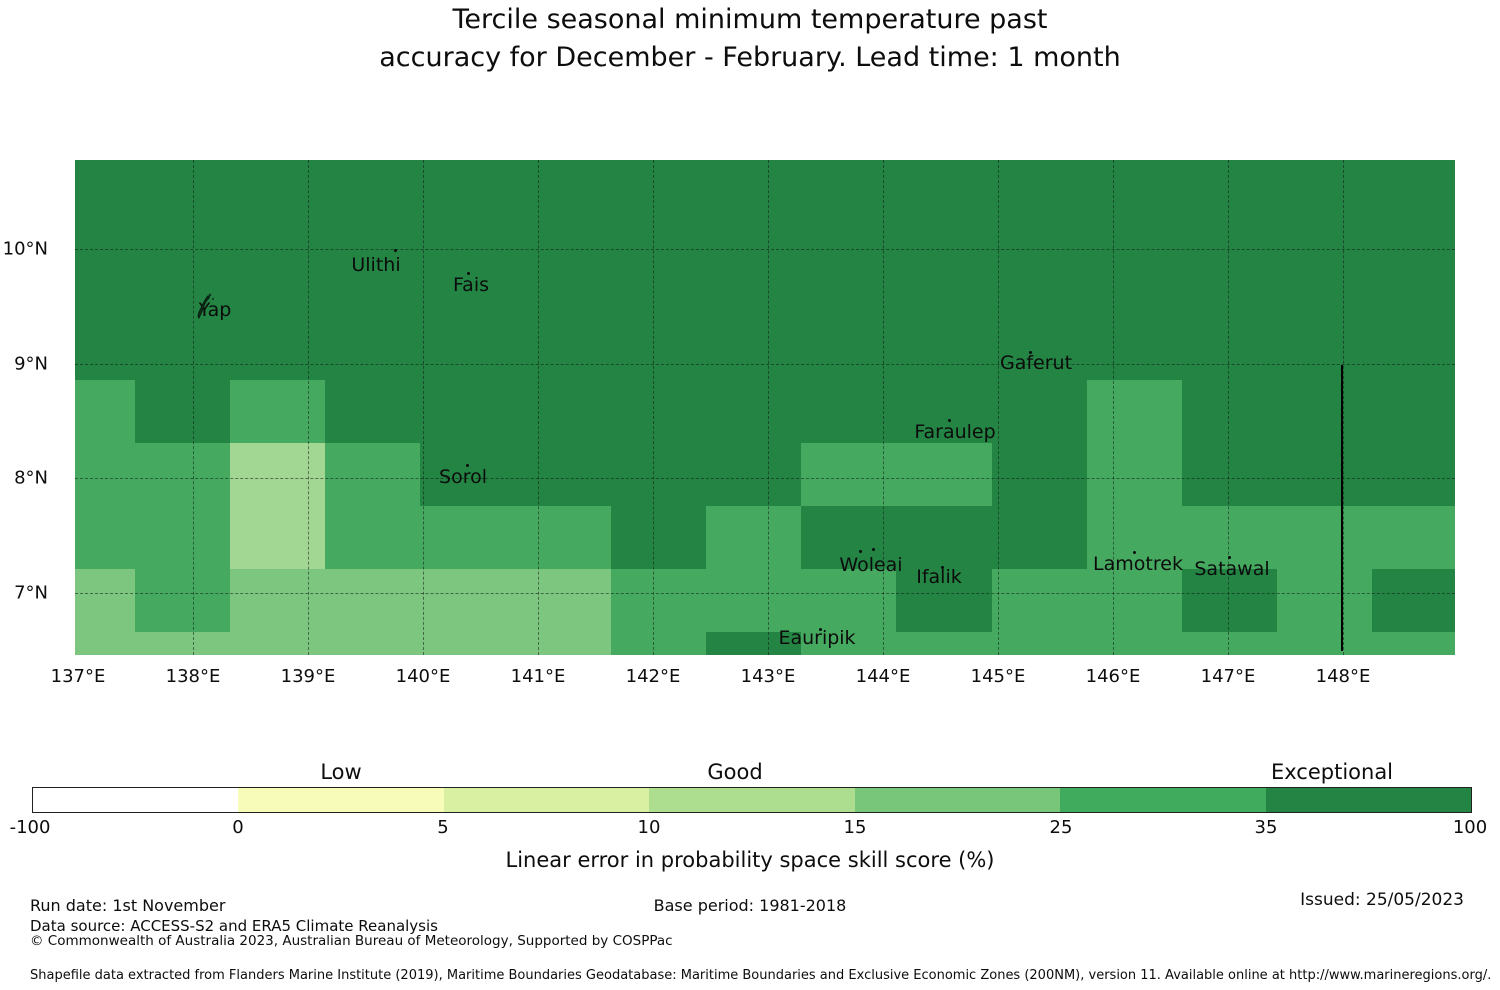 This screenshot has width=1500, height=990. Describe the element at coordinates (1342, 508) in the screenshot. I see `eez-boundary-line` at that location.